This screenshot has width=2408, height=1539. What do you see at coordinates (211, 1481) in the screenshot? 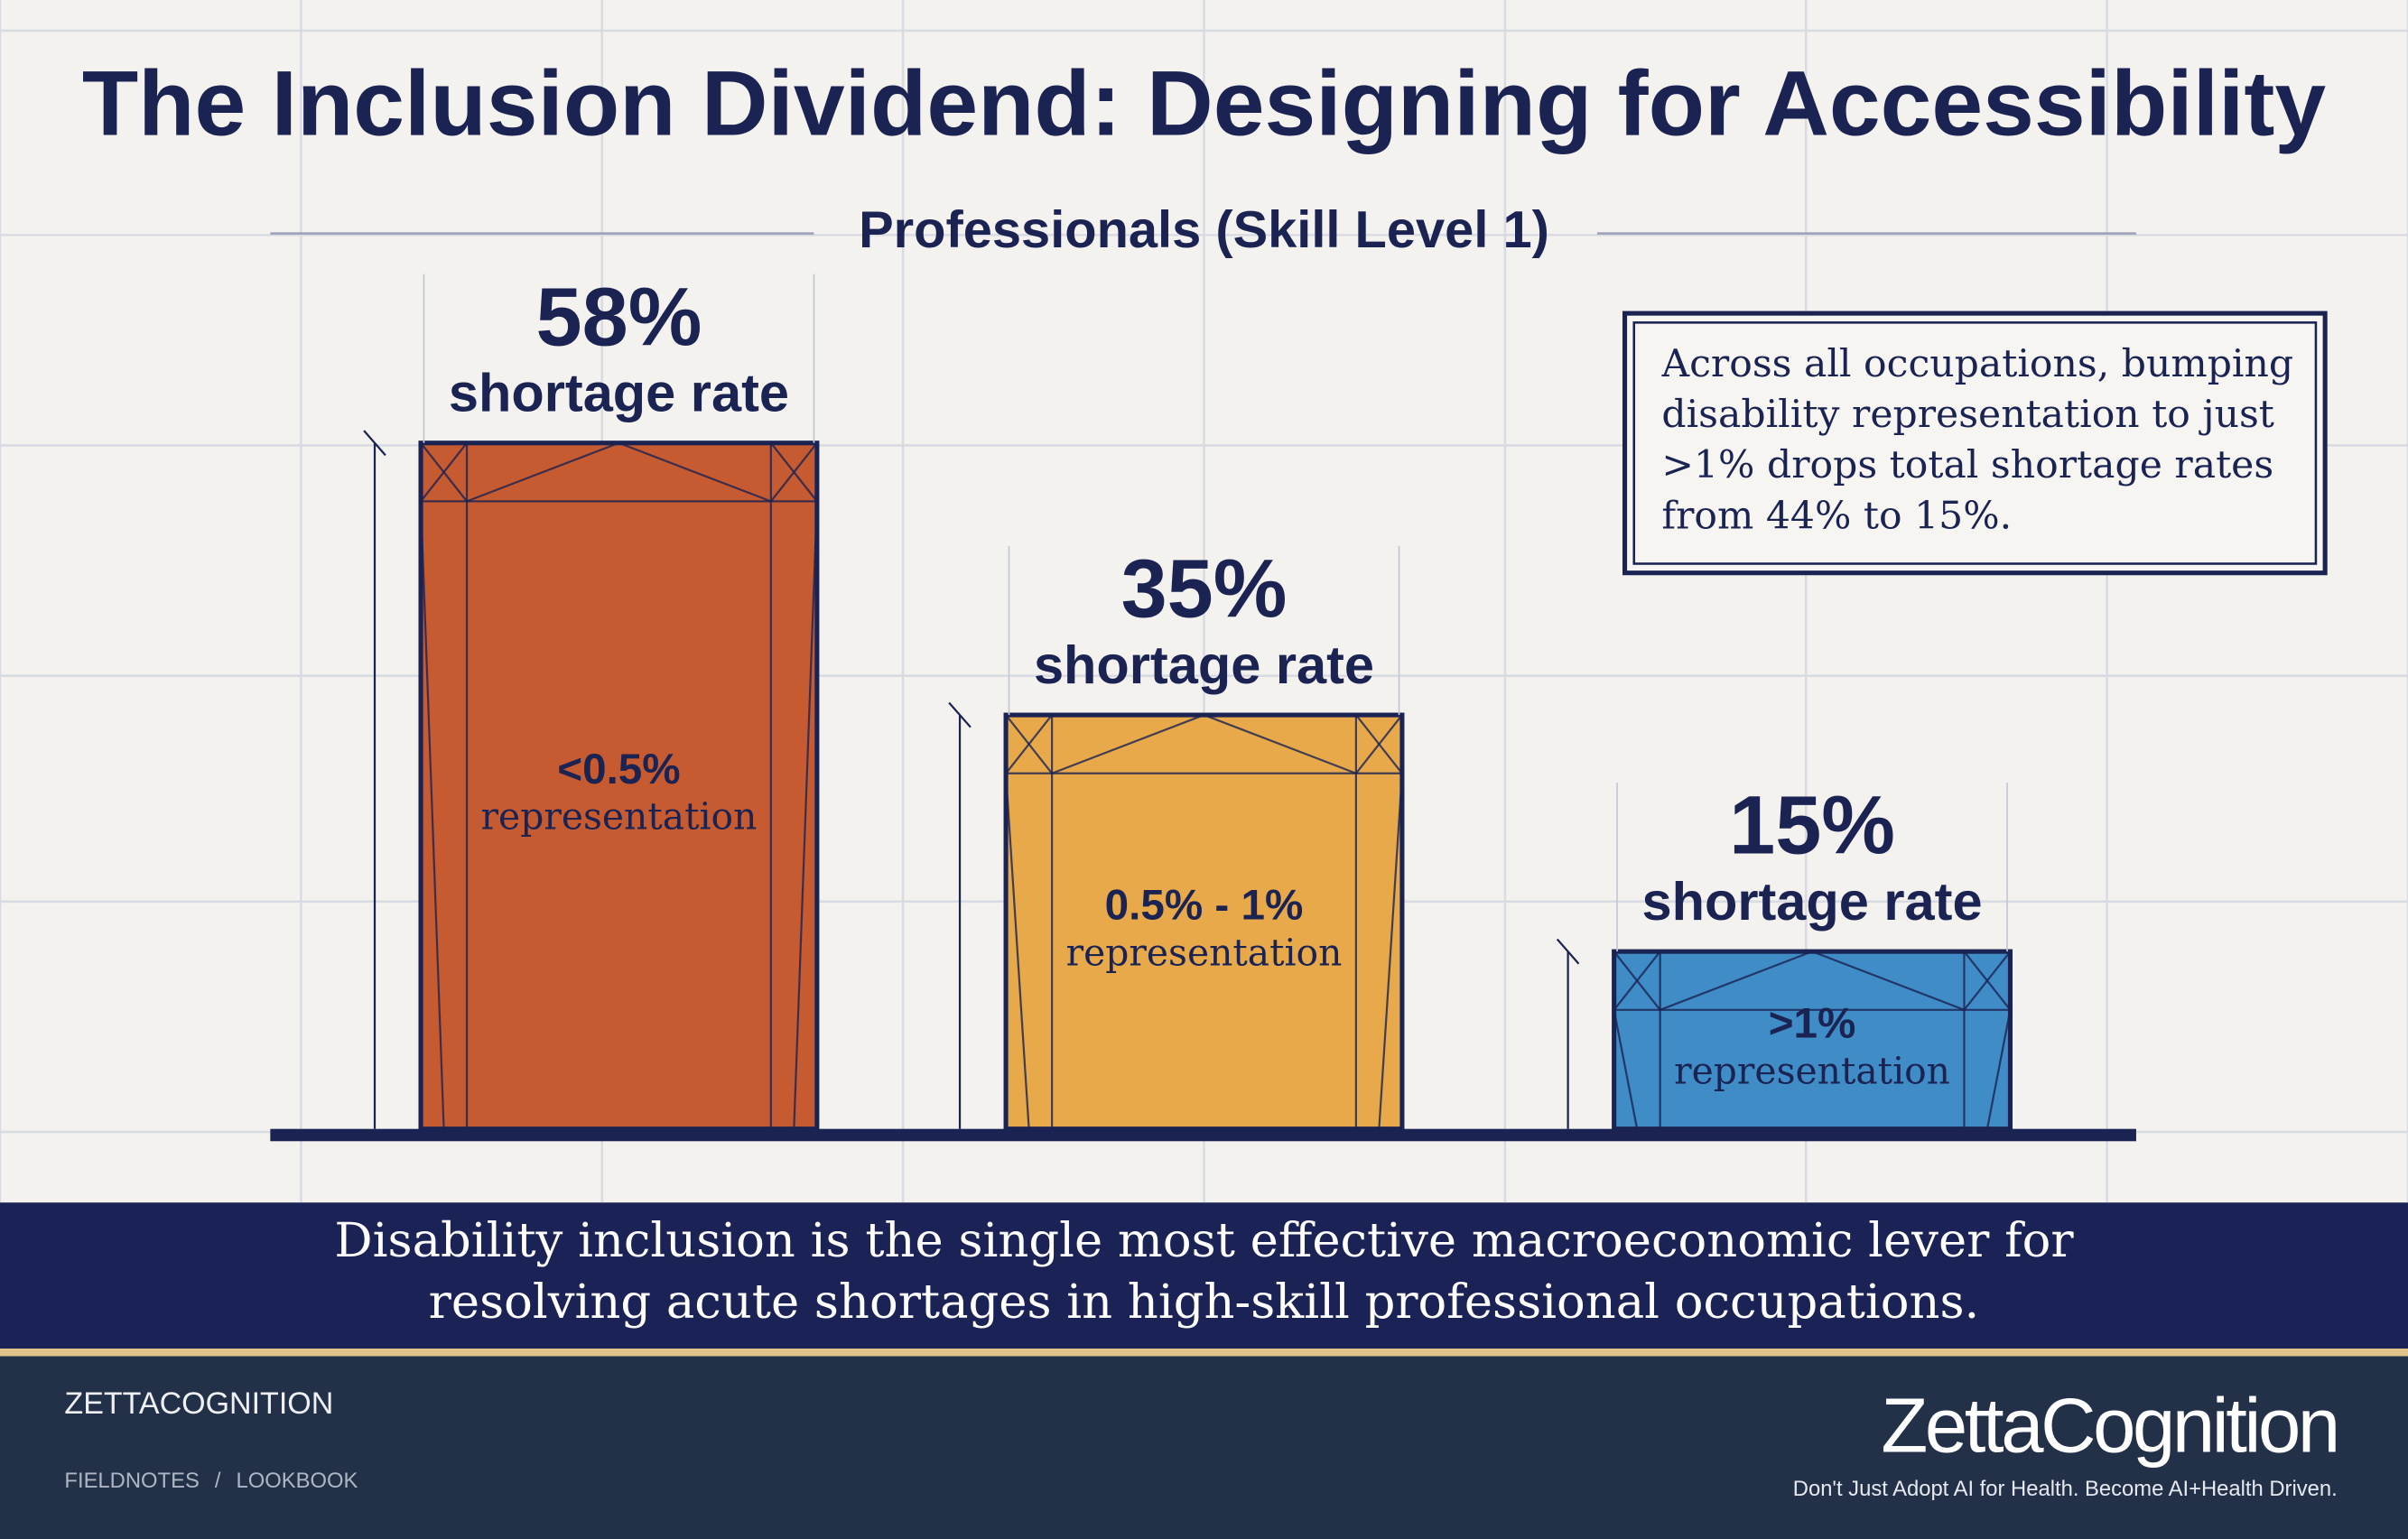
I see `breadcrumb: FIELDNOTES / LOOKBOOK` at bounding box center [211, 1481].